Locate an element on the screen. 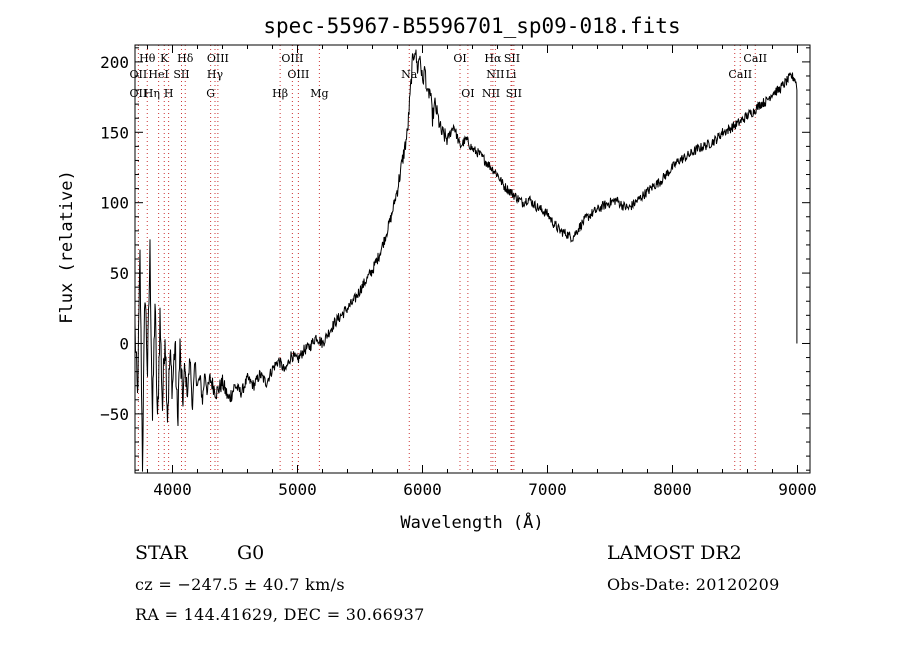 Image resolution: width=900 pixels, height=650 pixels. spectral-line-label: Hβ is located at coordinates (280, 93).